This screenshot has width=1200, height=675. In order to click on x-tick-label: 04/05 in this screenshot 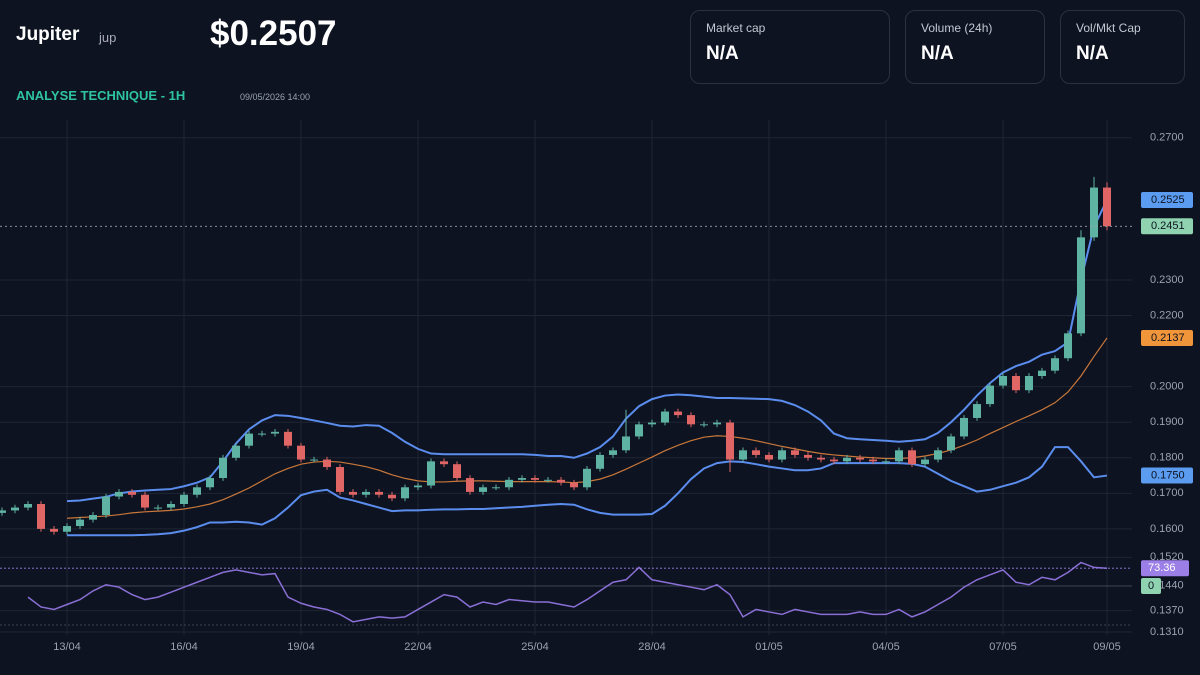, I will do `click(886, 647)`.